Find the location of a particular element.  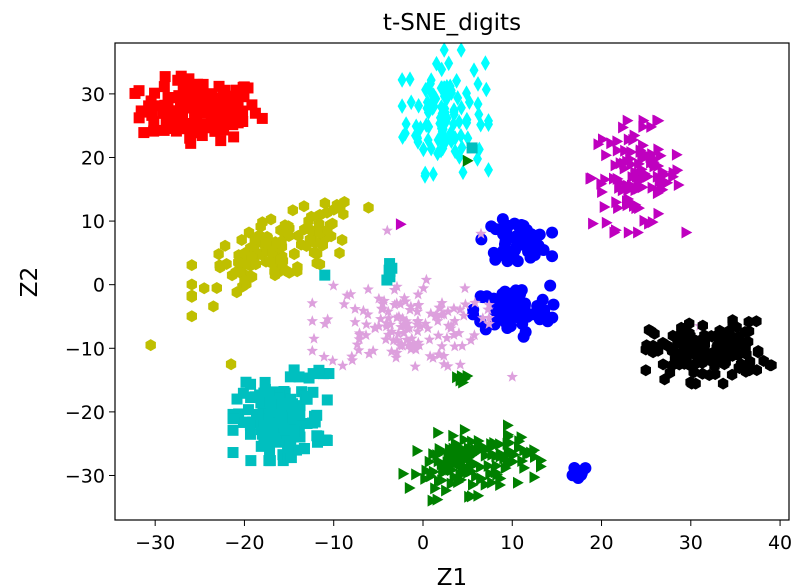

y-tick-label: −20 is located at coordinates (85, 413).